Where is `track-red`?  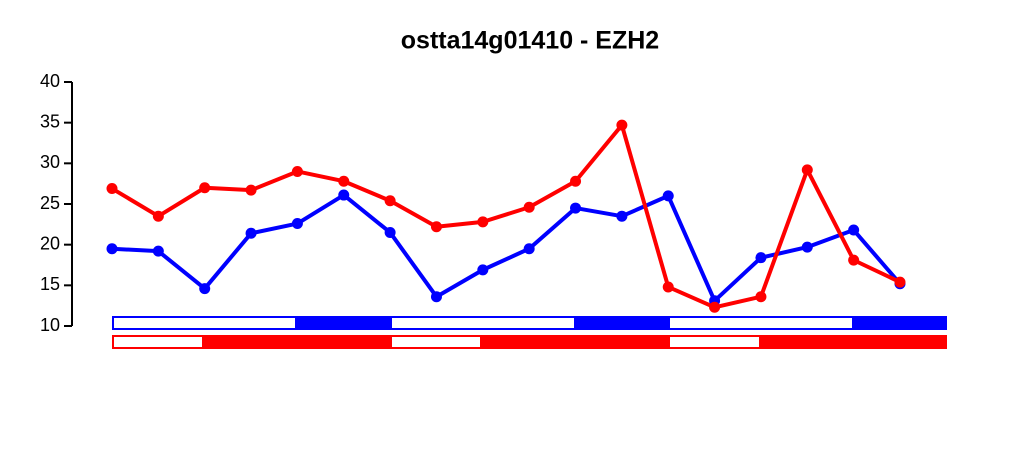
track-red is located at coordinates (529, 342).